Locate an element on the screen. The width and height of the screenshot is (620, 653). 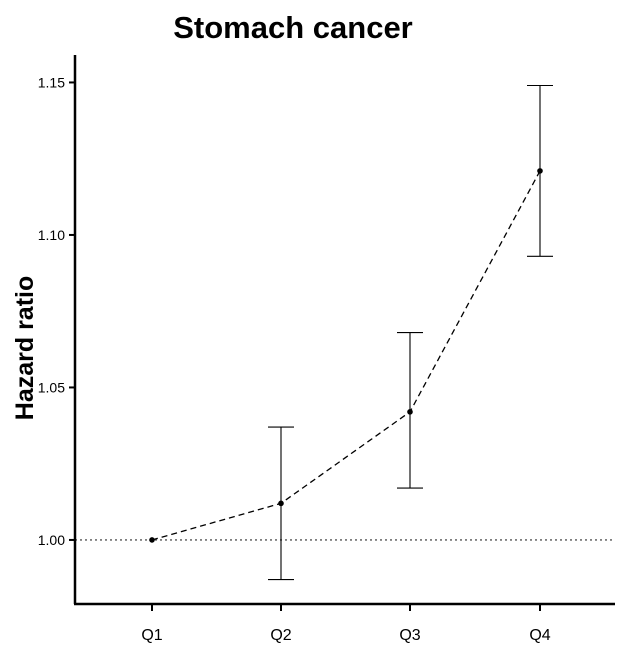
y-axis-label: Hazard ratio is located at coordinates (25, 348).